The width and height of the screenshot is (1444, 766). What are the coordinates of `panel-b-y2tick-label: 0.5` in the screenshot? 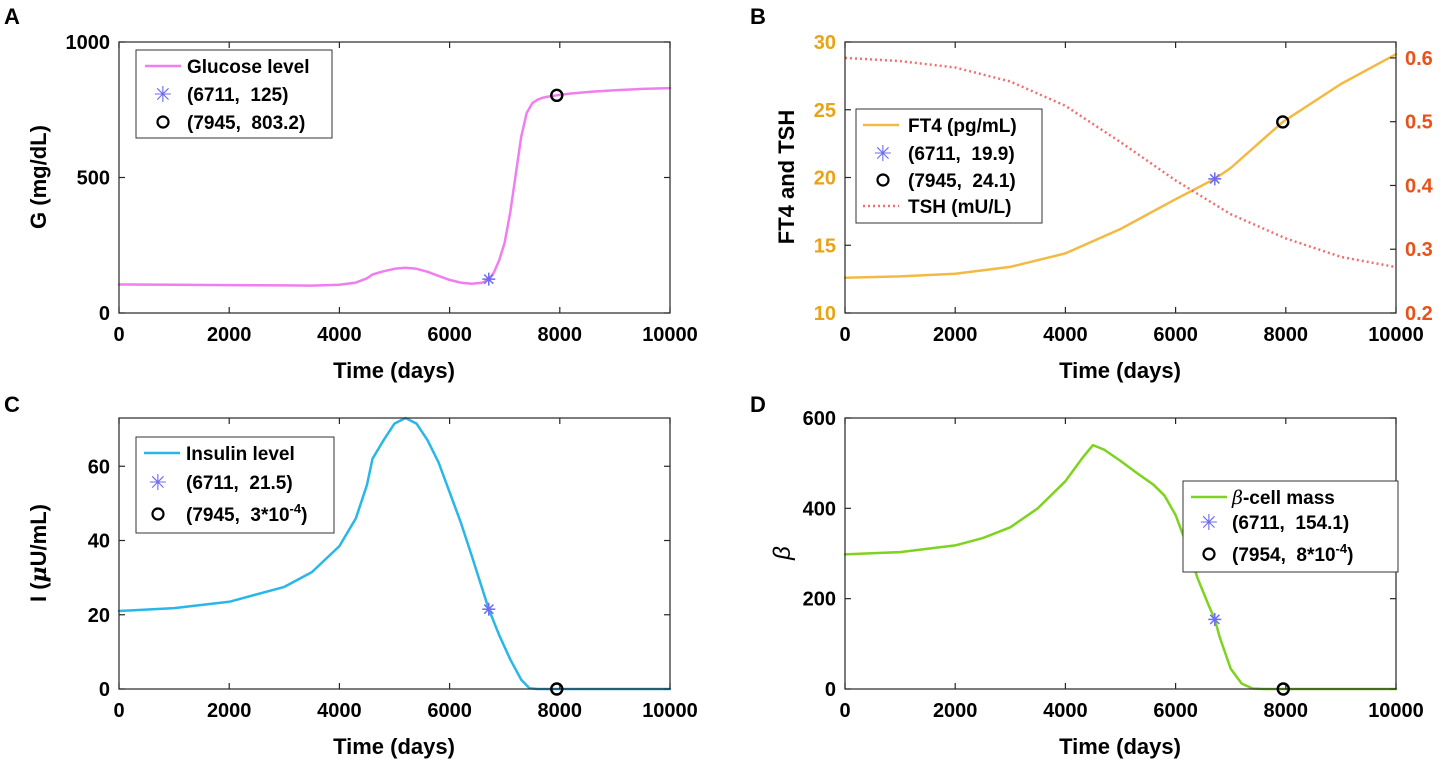 It's located at (1419, 123).